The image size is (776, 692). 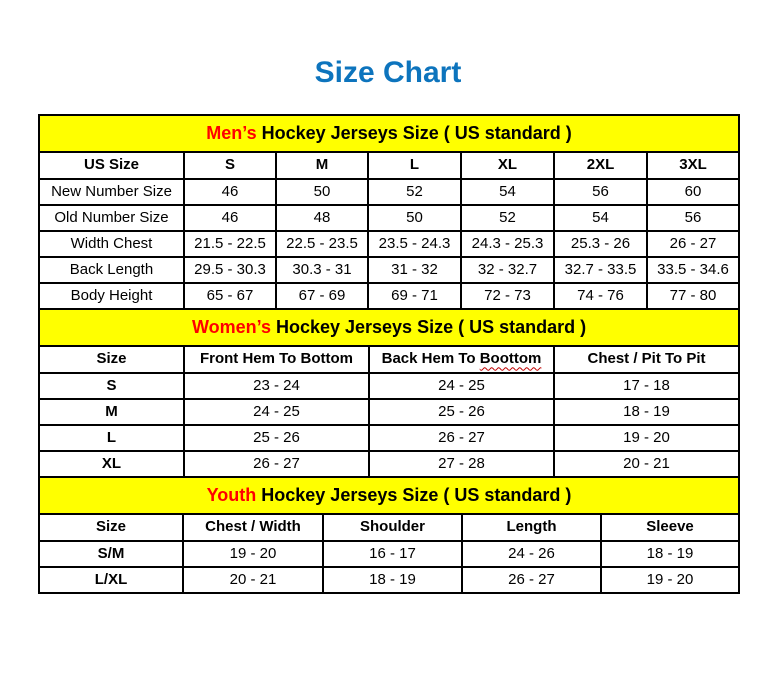 What do you see at coordinates (111, 296) in the screenshot?
I see `row-label: Body Height` at bounding box center [111, 296].